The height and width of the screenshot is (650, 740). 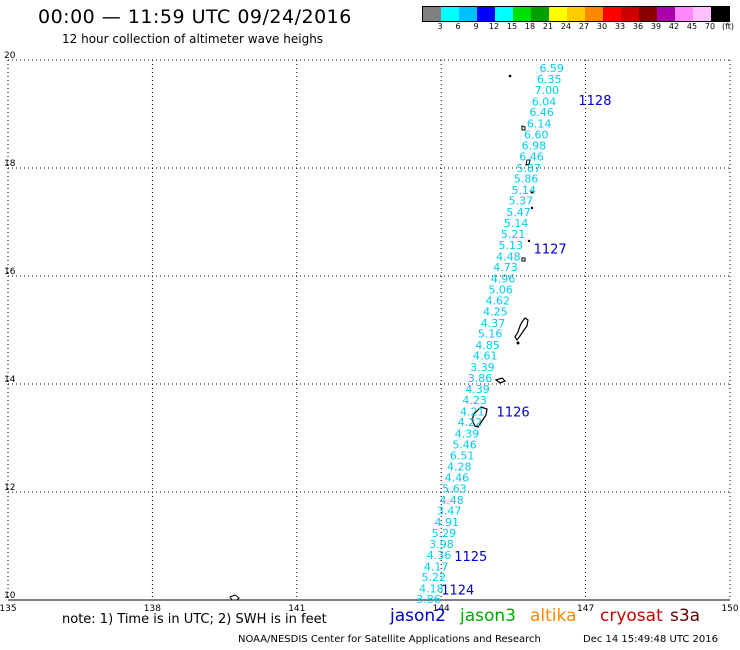 What do you see at coordinates (494, 26) in the screenshot?
I see `color-scale-label: 12` at bounding box center [494, 26].